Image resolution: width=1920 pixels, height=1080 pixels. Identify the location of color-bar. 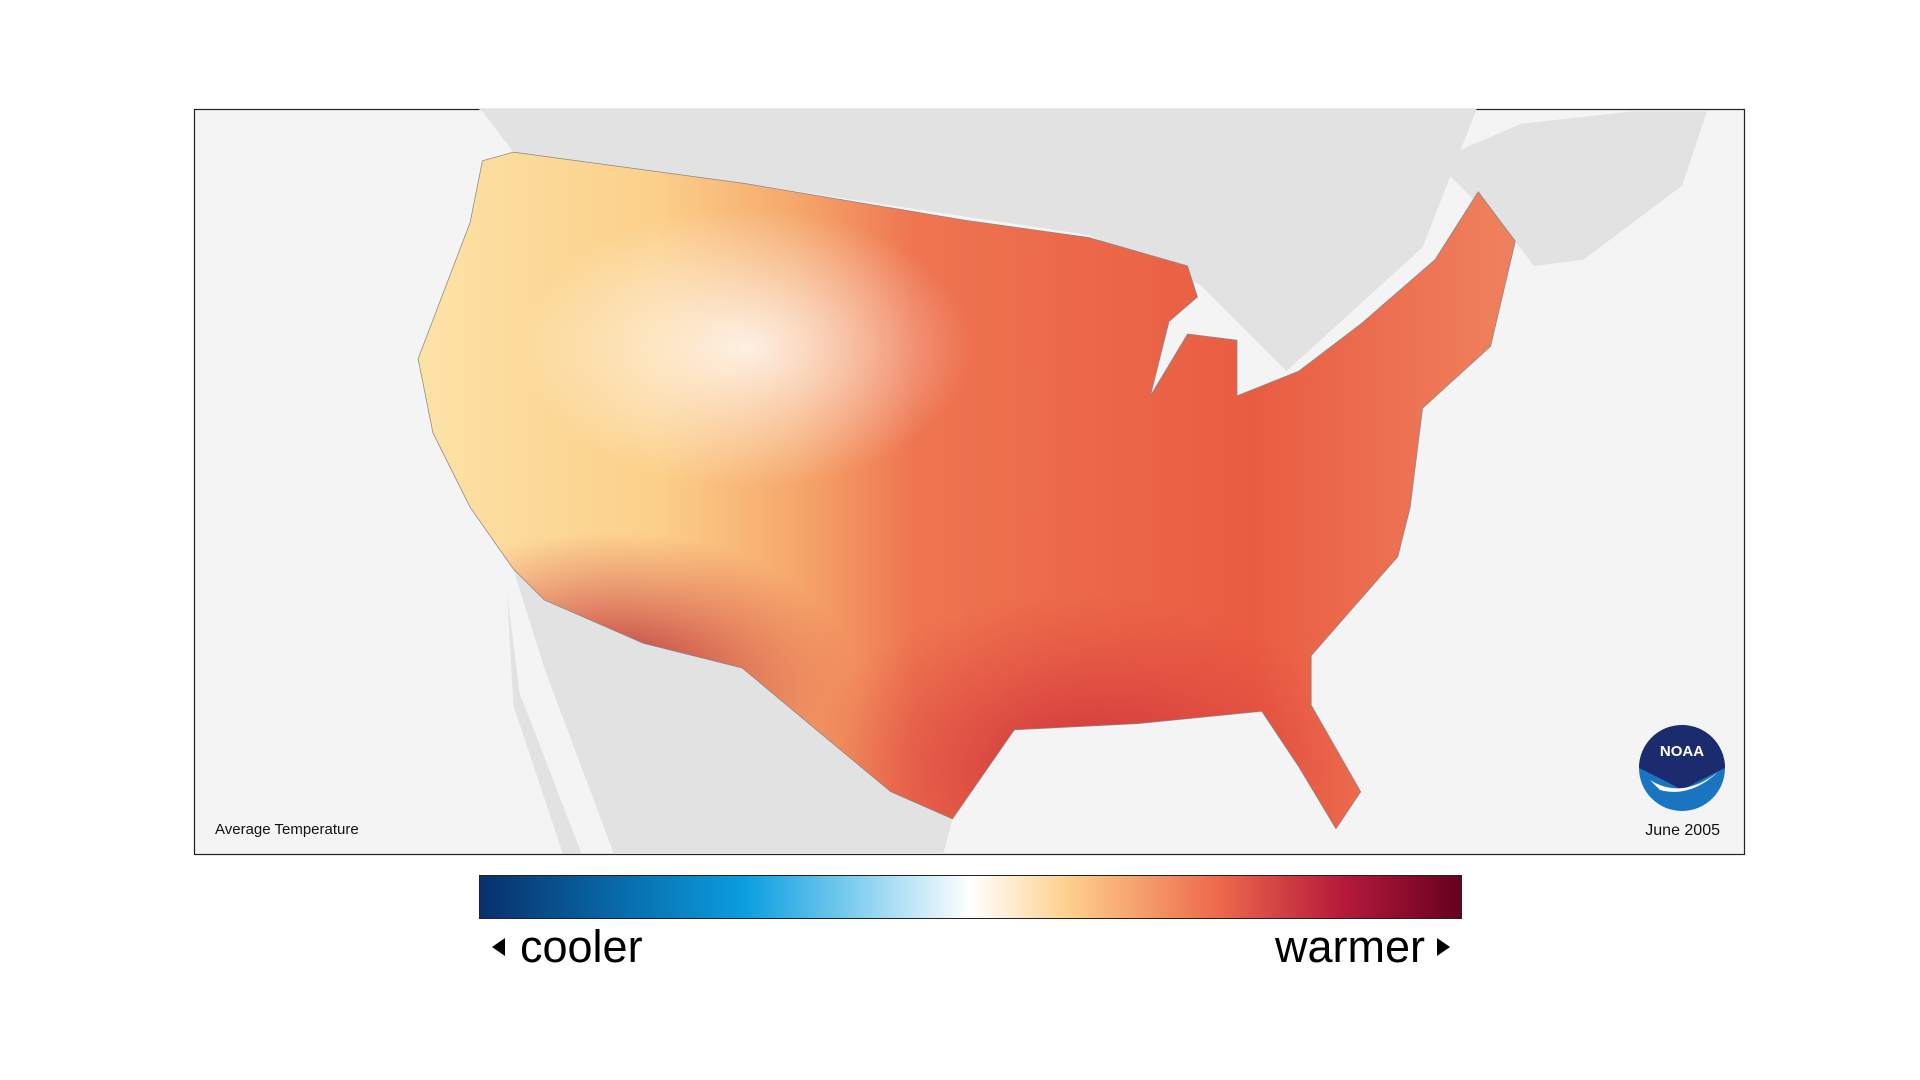
(970, 897).